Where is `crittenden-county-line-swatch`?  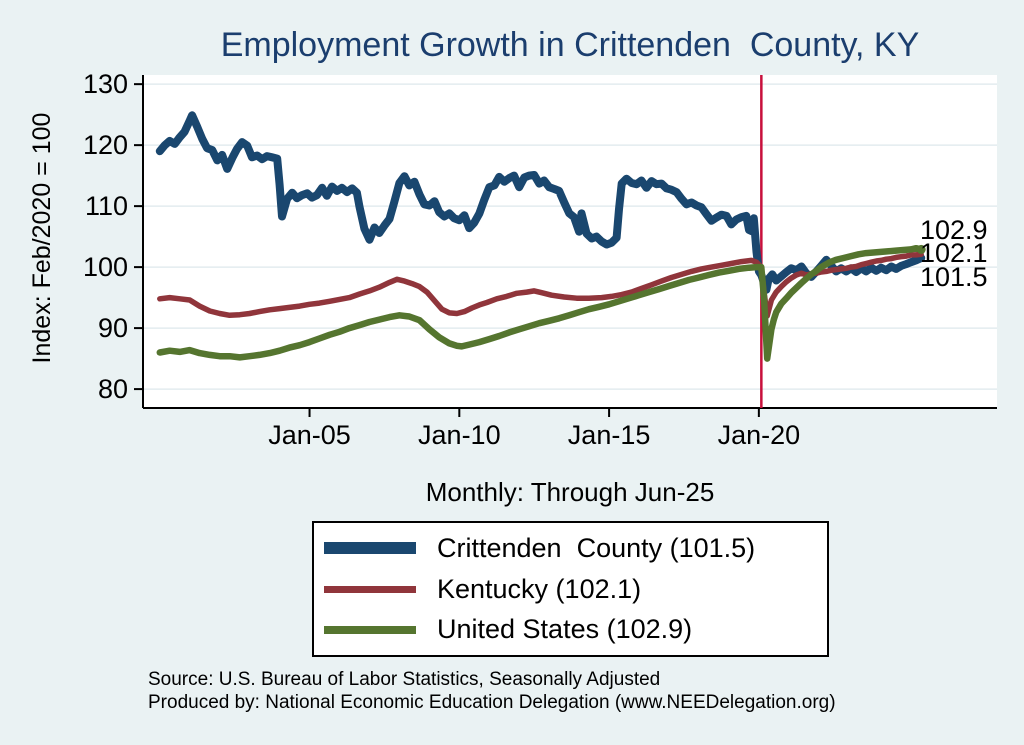
crittenden-county-line-swatch is located at coordinates (370, 548).